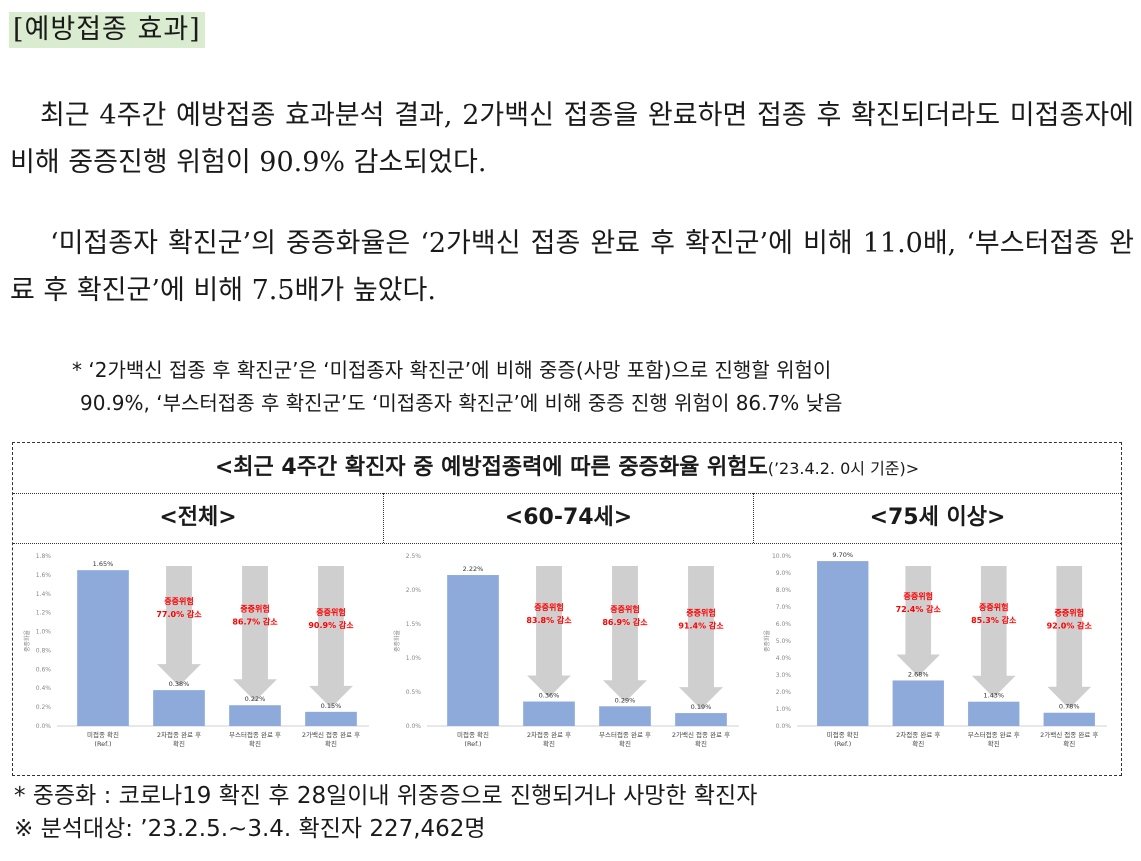 The height and width of the screenshot is (861, 1141). What do you see at coordinates (549, 620) in the screenshot?
I see `risk-label: 83.8% 감소` at bounding box center [549, 620].